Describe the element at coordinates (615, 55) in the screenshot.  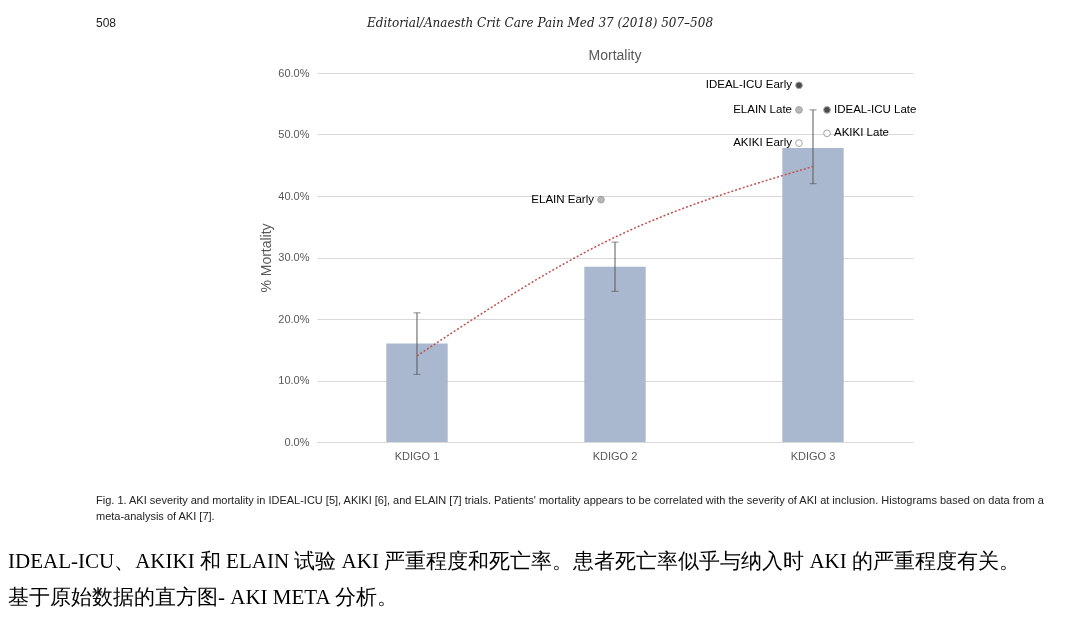
I see `chart-title: Mortality` at that location.